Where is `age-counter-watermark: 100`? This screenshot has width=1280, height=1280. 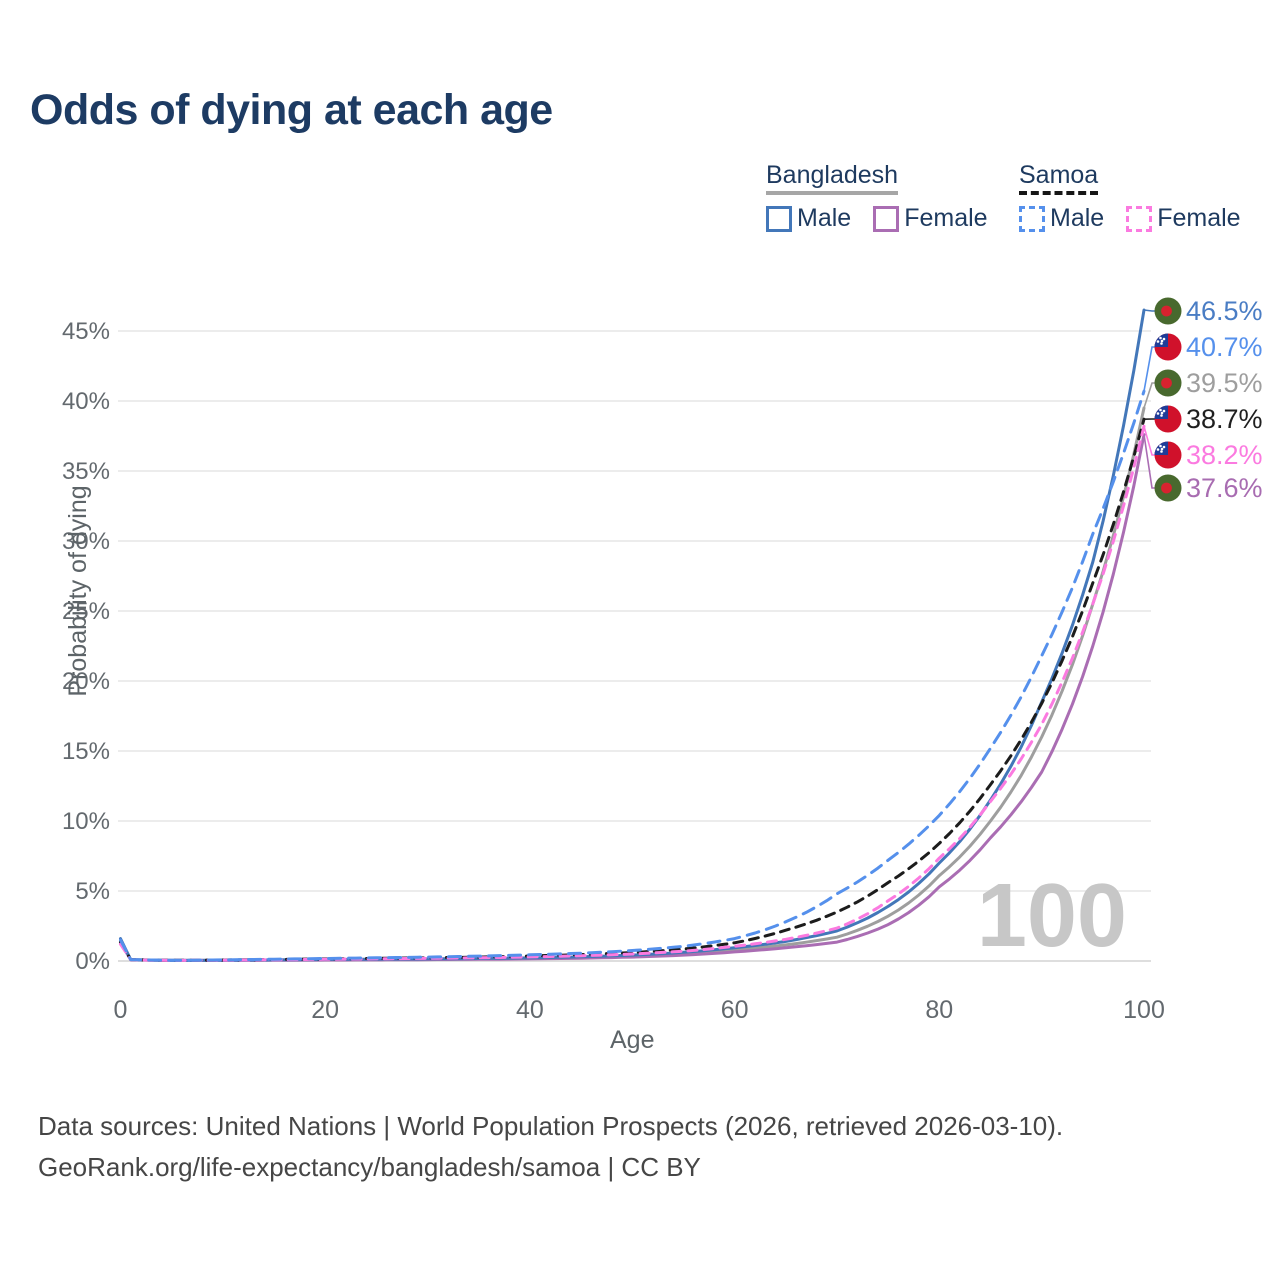
age-counter-watermark: 100 is located at coordinates (1052, 916).